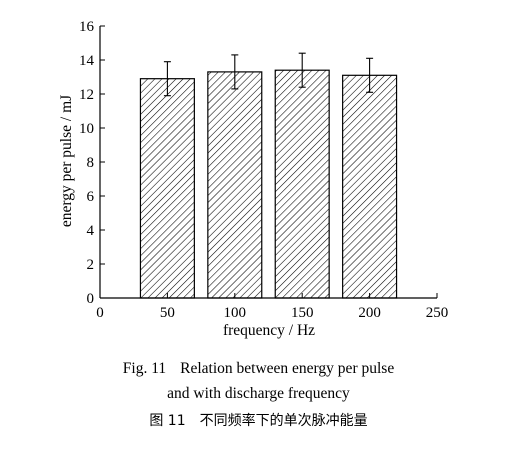  Describe the element at coordinates (283, 421) in the screenshot. I see `figure-title-cn: 不同频率下的单次脉冲能量` at that location.